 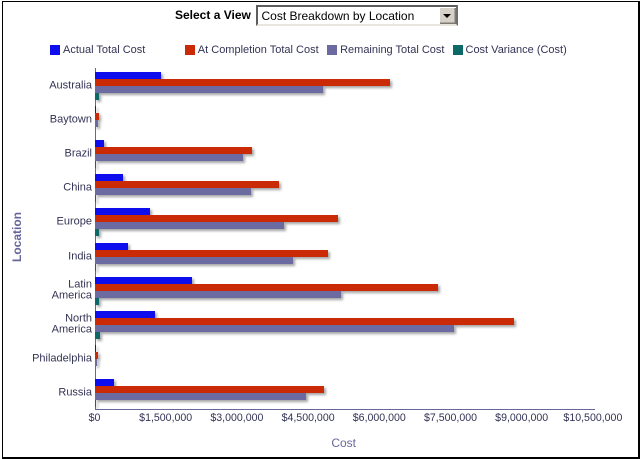 I want to click on bar-at-completion-total-cost-baytown, so click(x=97, y=116).